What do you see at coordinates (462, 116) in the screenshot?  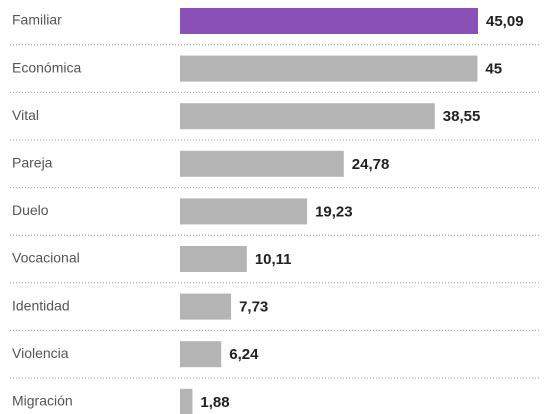 I see `value-label: 38,55` at bounding box center [462, 116].